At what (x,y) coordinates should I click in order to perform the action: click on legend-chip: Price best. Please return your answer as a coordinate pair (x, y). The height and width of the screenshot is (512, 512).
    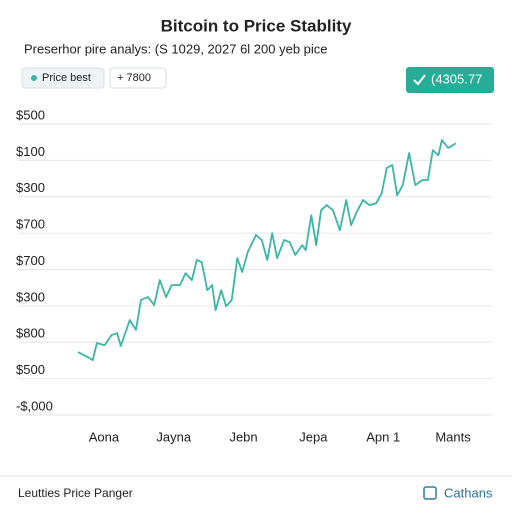
    Looking at the image, I should click on (66, 78).